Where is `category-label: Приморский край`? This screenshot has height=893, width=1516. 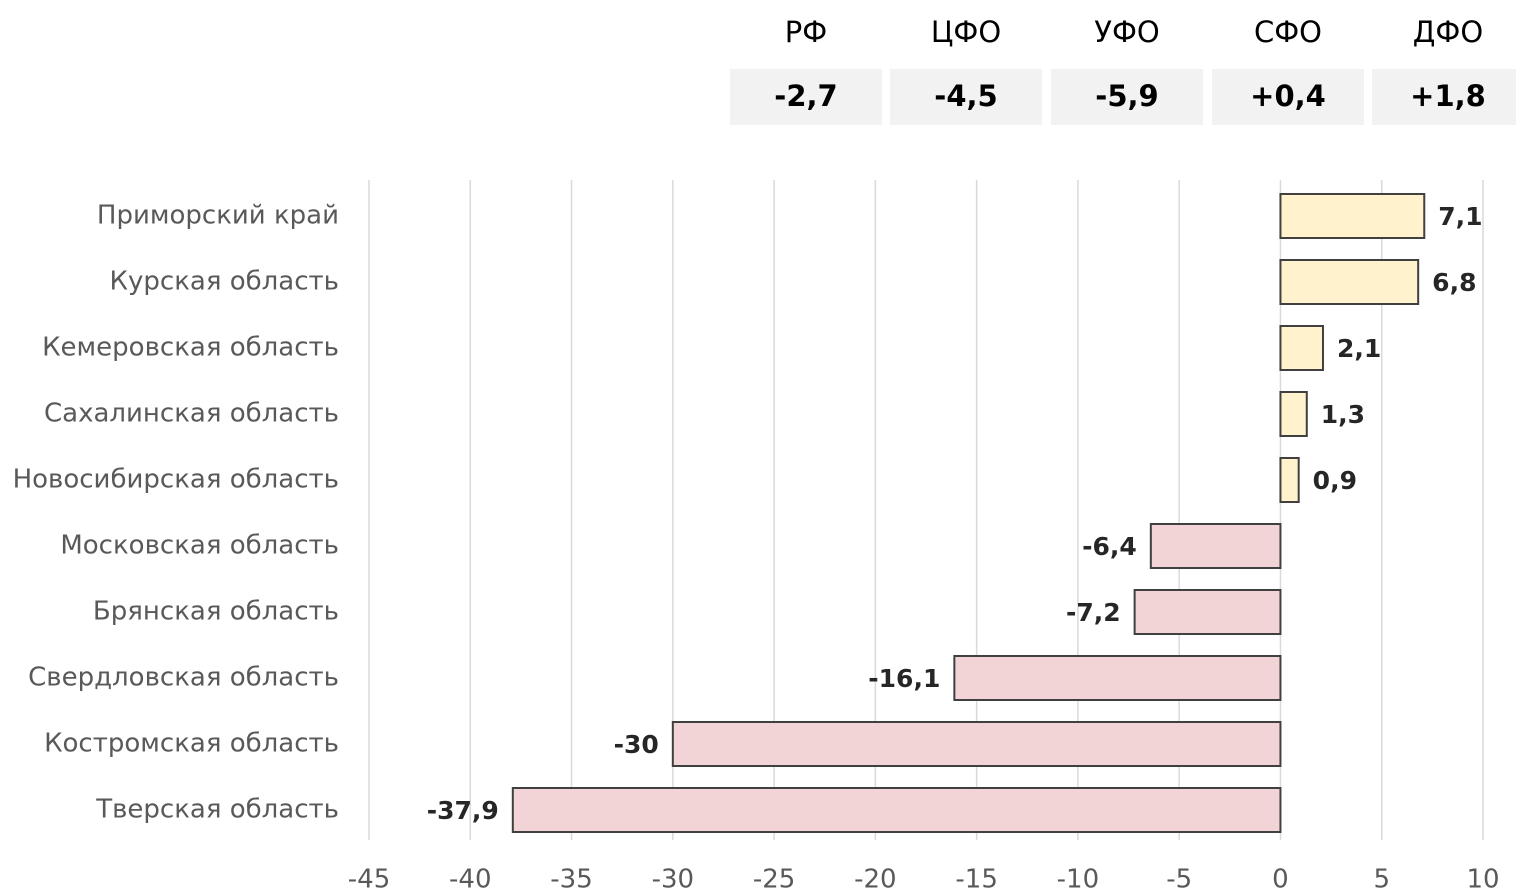
category-label: Приморский край is located at coordinates (218, 216).